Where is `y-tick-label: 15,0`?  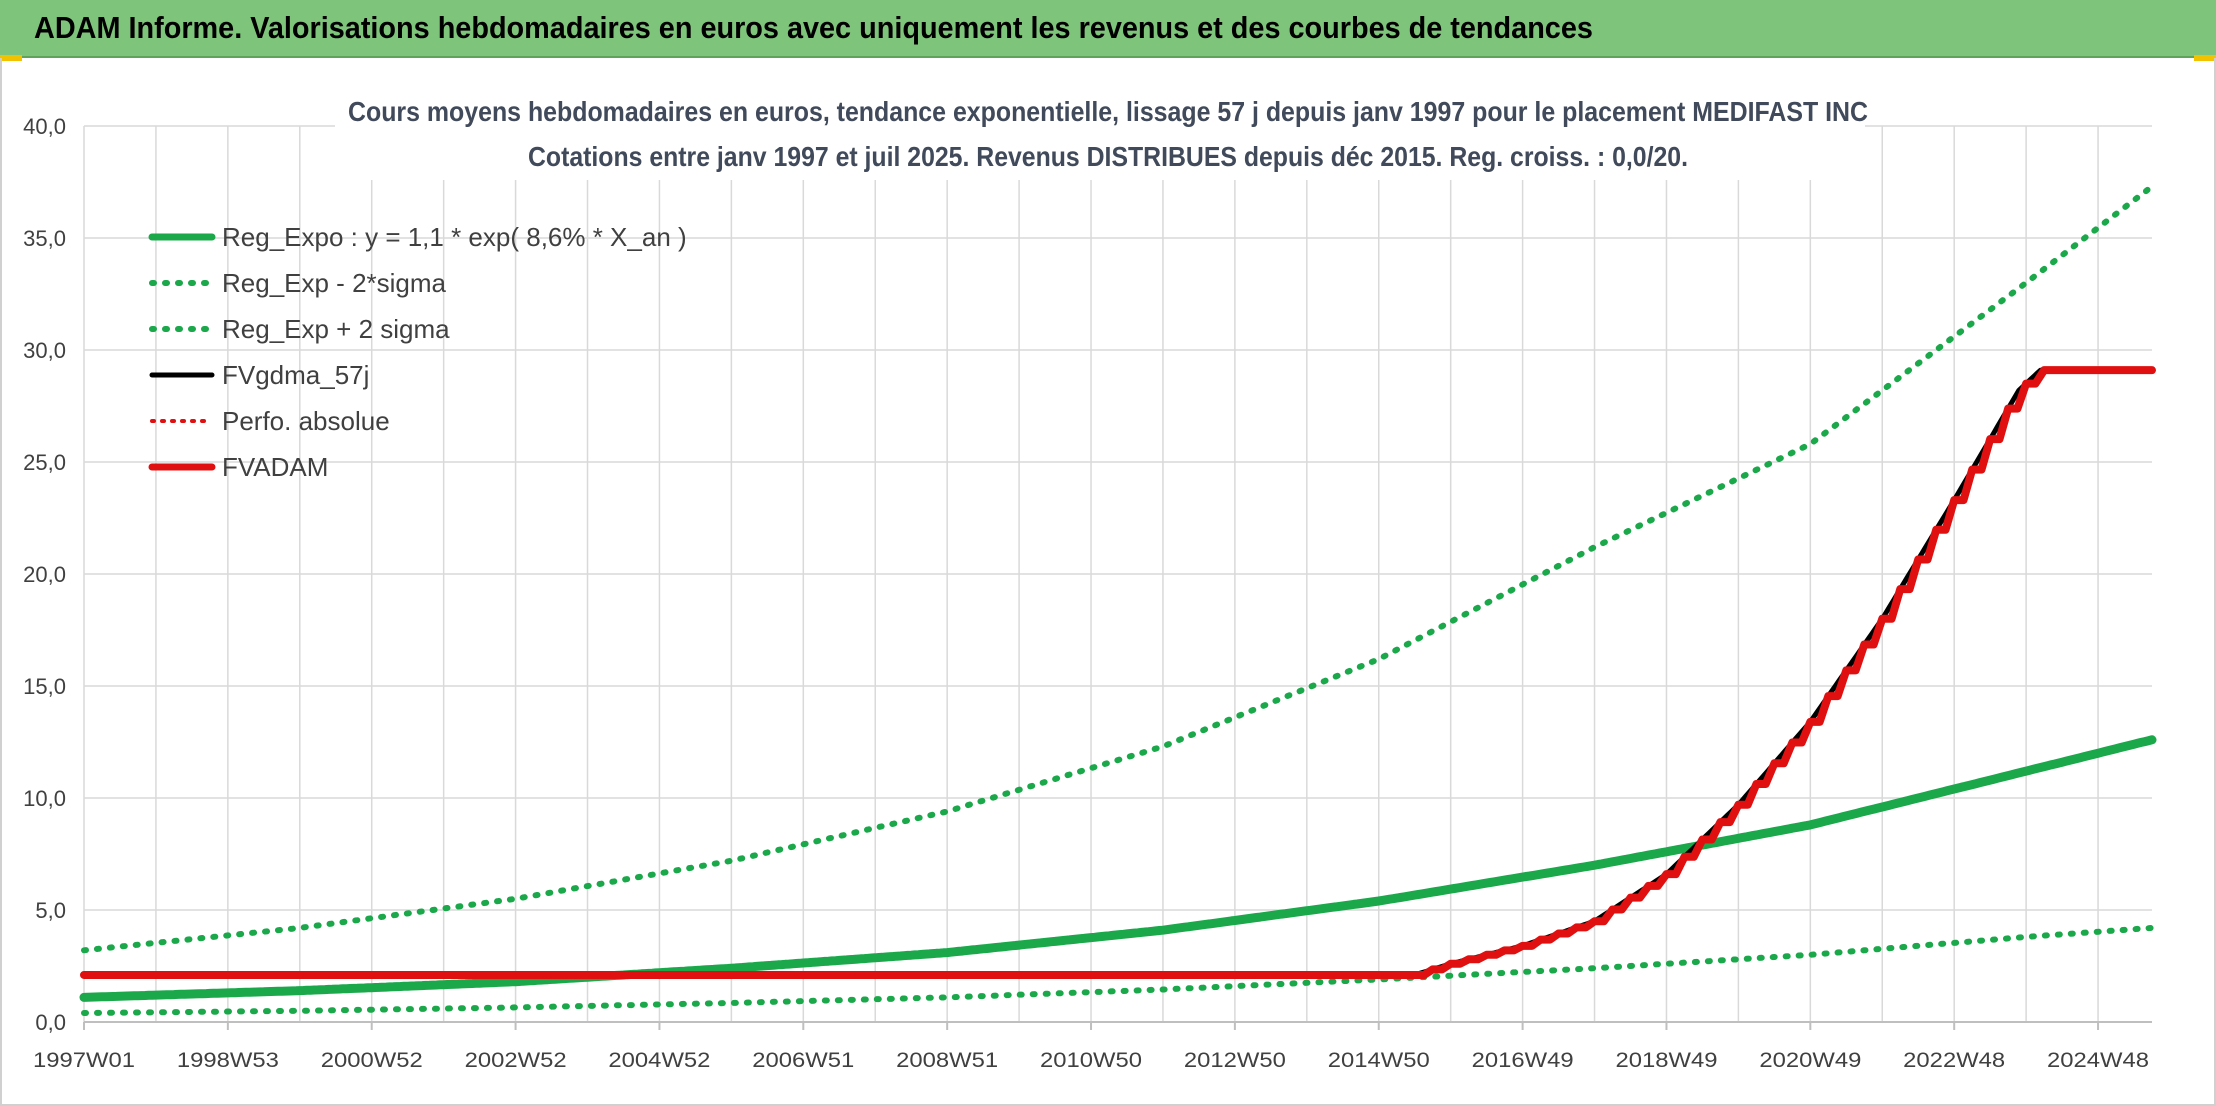 y-tick-label: 15,0 is located at coordinates (44, 686).